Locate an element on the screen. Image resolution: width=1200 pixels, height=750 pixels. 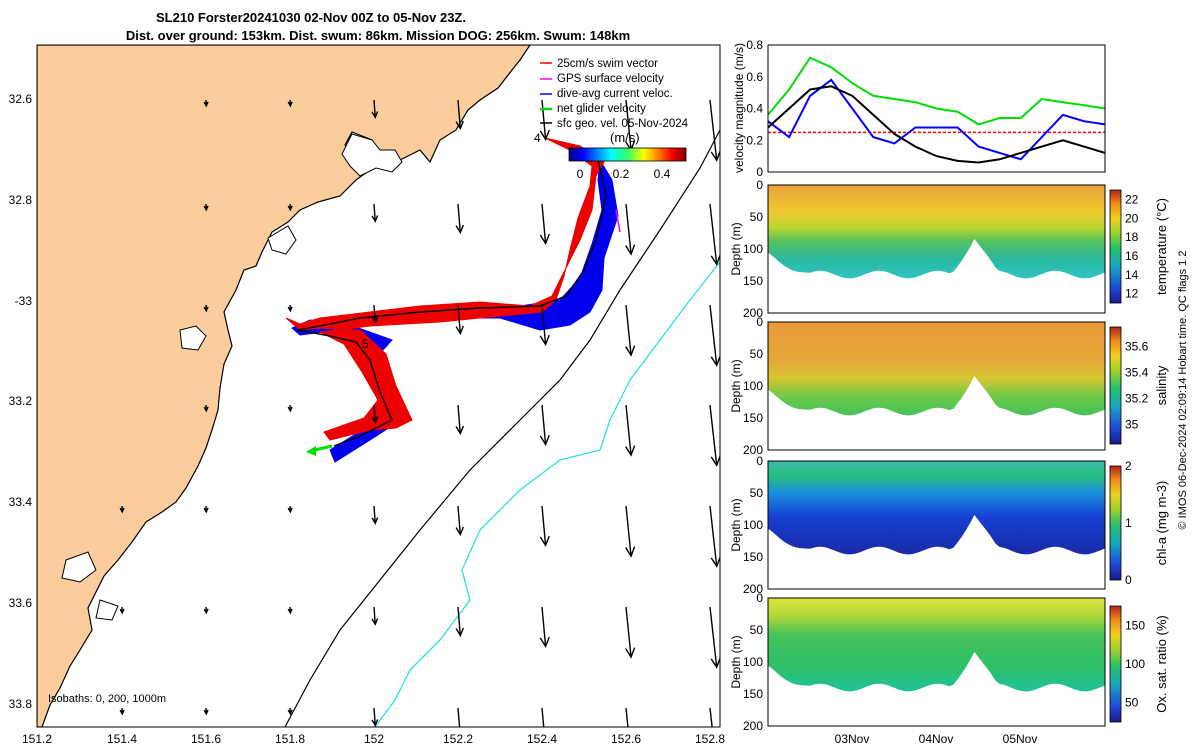
time-tick-04nov: 04Nov is located at coordinates (936, 739).